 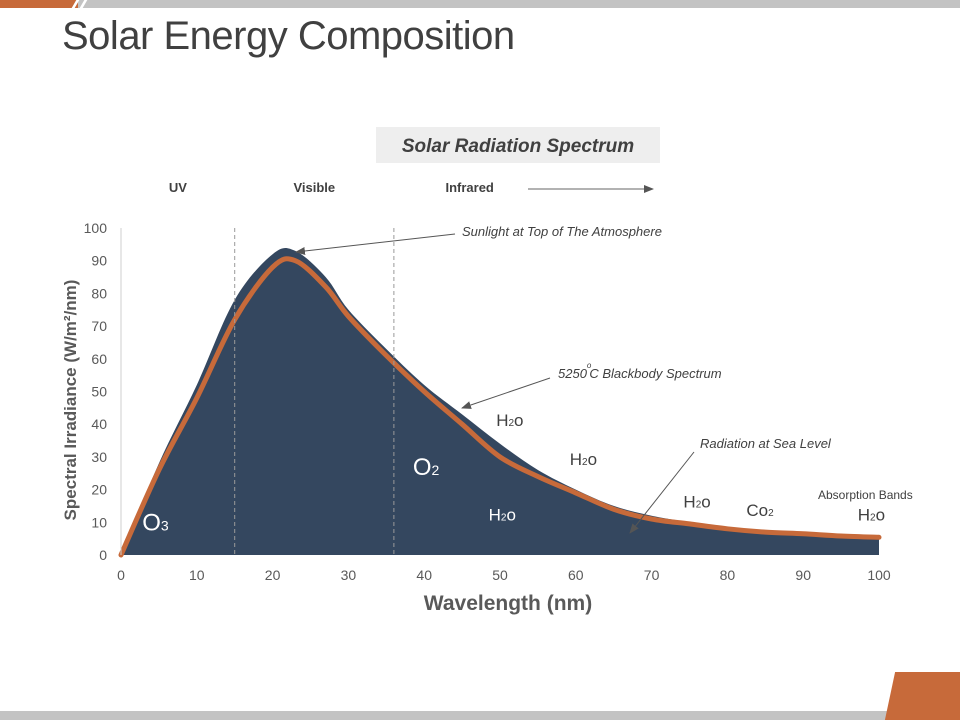 I want to click on y-tick-label: 80, so click(x=99, y=293).